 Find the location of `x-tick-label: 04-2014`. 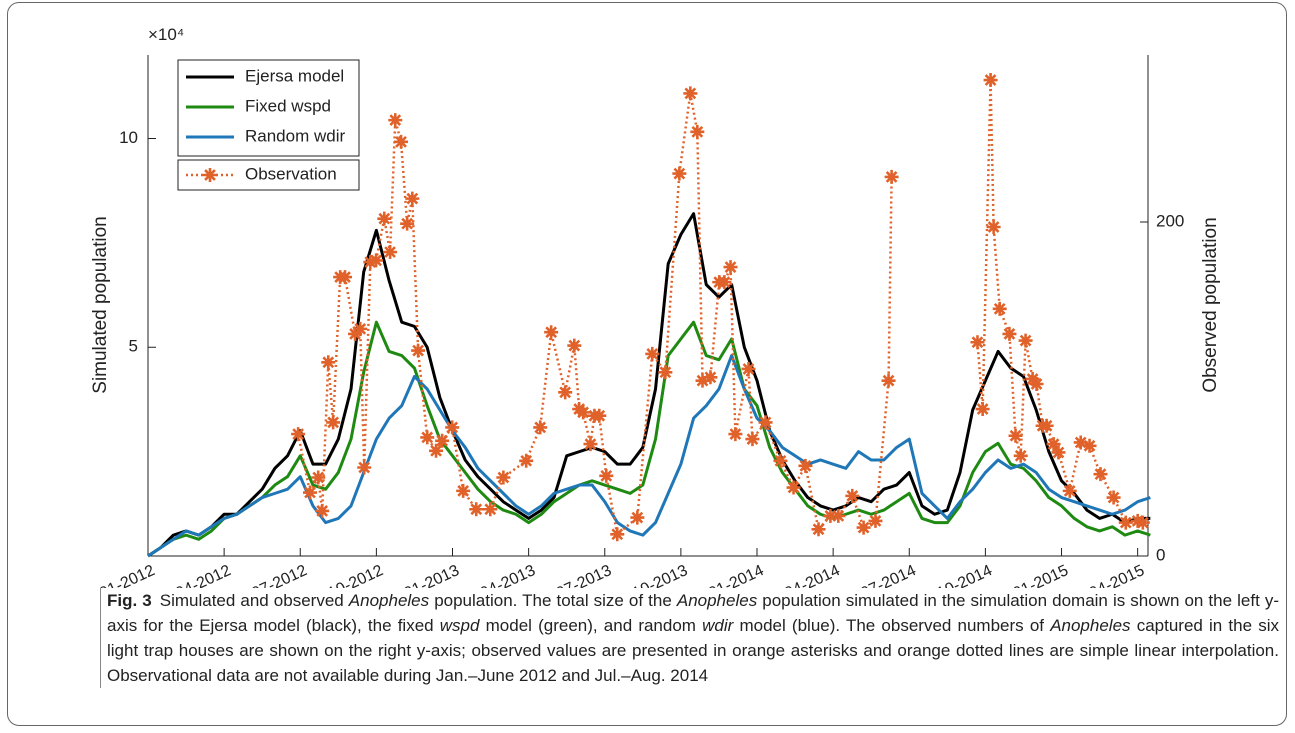

x-tick-label: 04-2014 is located at coordinates (812, 575).